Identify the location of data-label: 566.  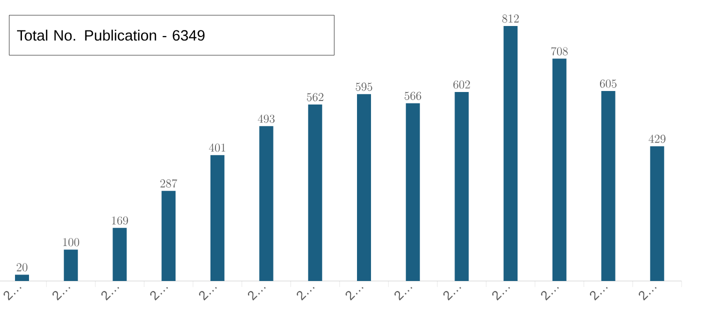
(413, 96).